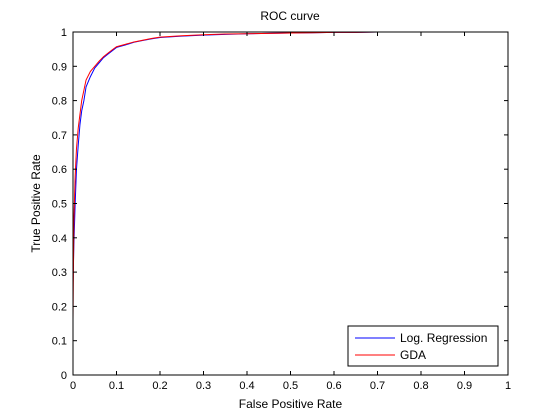 The width and height of the screenshot is (560, 420). I want to click on chart-title: ROC curve, so click(290, 16).